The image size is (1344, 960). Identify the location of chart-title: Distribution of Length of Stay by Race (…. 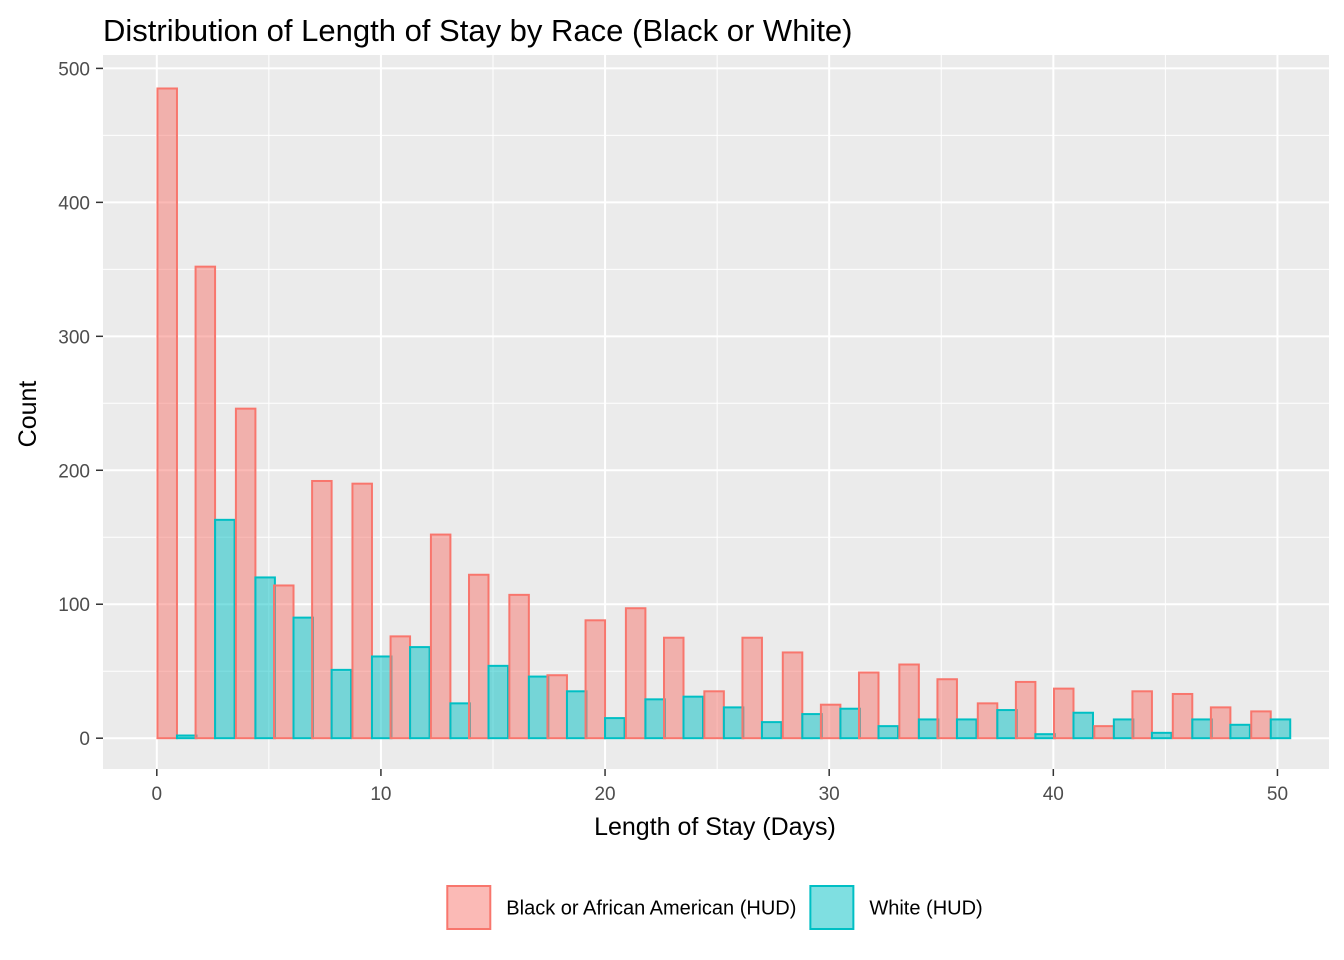
(478, 30).